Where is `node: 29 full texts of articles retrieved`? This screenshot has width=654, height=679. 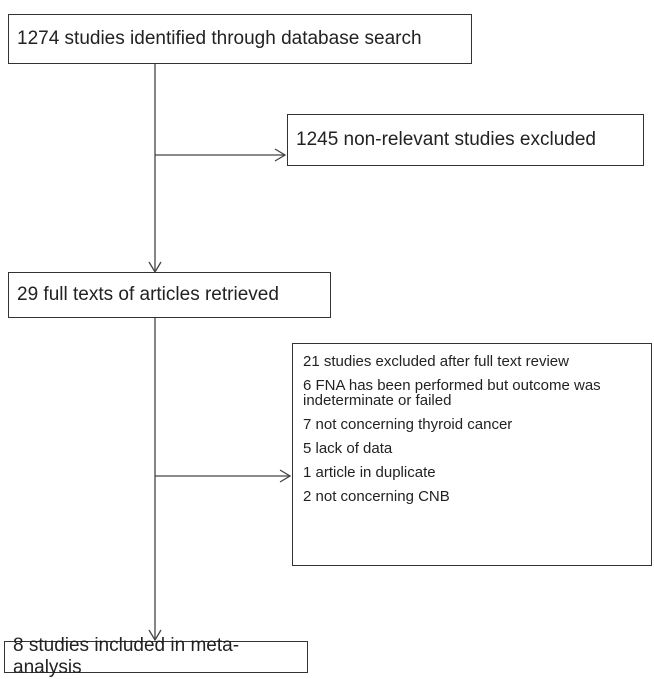 node: 29 full texts of articles retrieved is located at coordinates (169, 295).